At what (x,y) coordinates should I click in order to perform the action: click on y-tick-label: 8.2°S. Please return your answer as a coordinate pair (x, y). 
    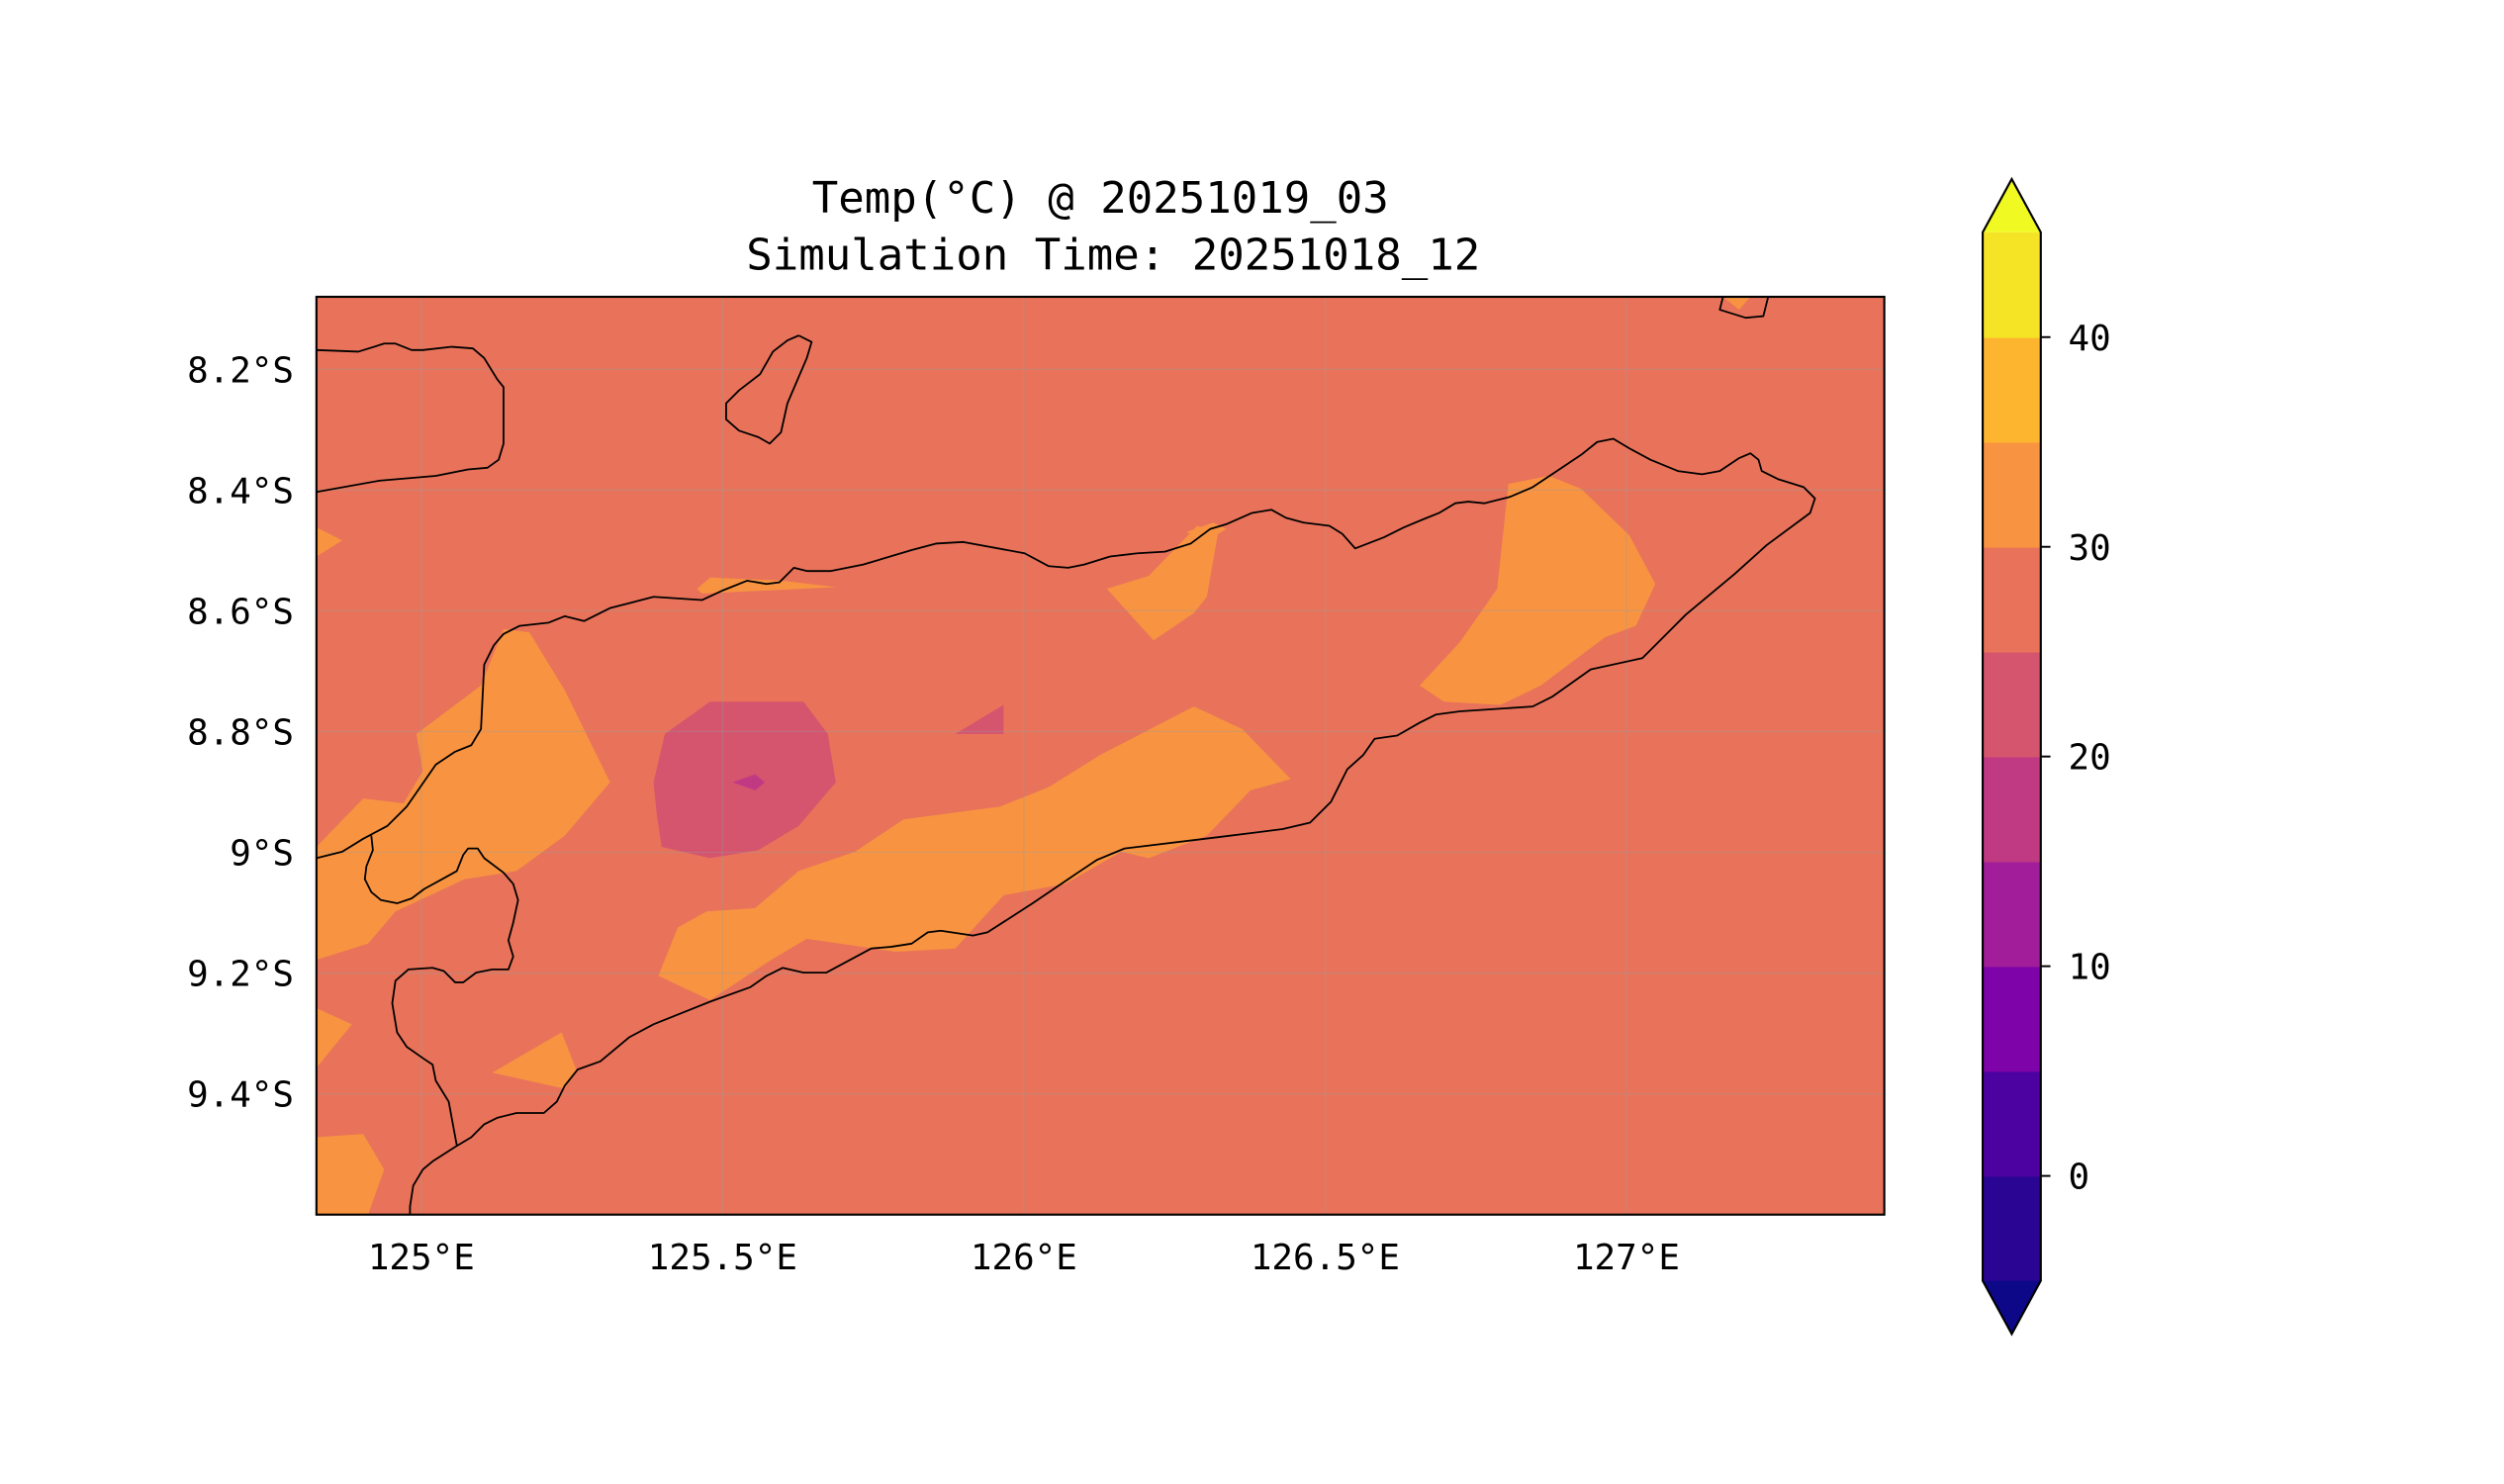
    Looking at the image, I should click on (240, 370).